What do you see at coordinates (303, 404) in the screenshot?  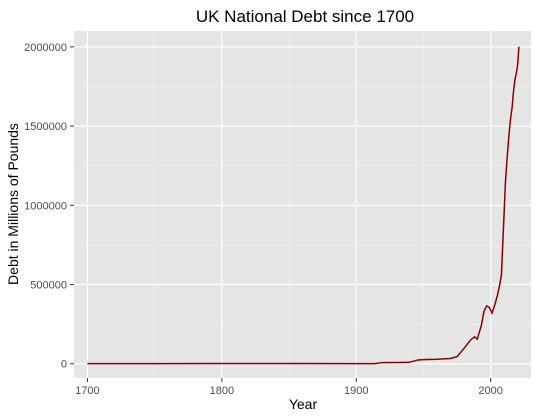 I see `x-axis-label: Year` at bounding box center [303, 404].